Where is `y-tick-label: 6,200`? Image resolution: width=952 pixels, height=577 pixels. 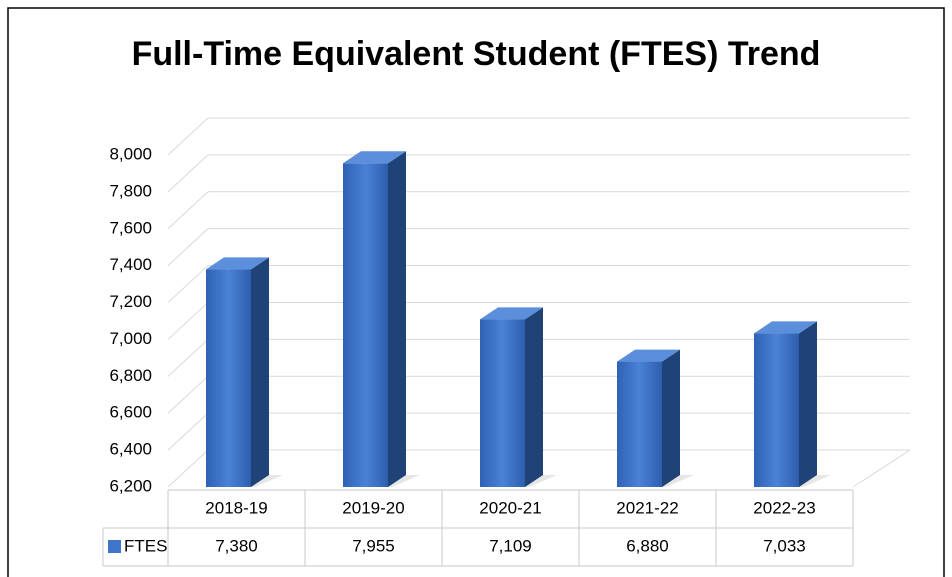 y-tick-label: 6,200 is located at coordinates (130, 485).